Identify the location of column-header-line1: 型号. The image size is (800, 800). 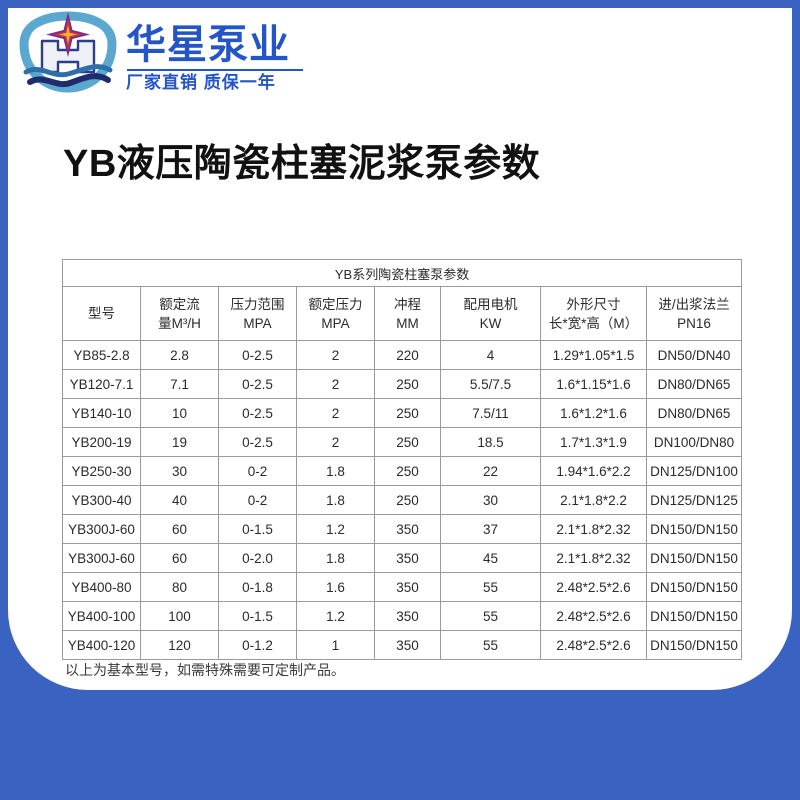
(101, 313).